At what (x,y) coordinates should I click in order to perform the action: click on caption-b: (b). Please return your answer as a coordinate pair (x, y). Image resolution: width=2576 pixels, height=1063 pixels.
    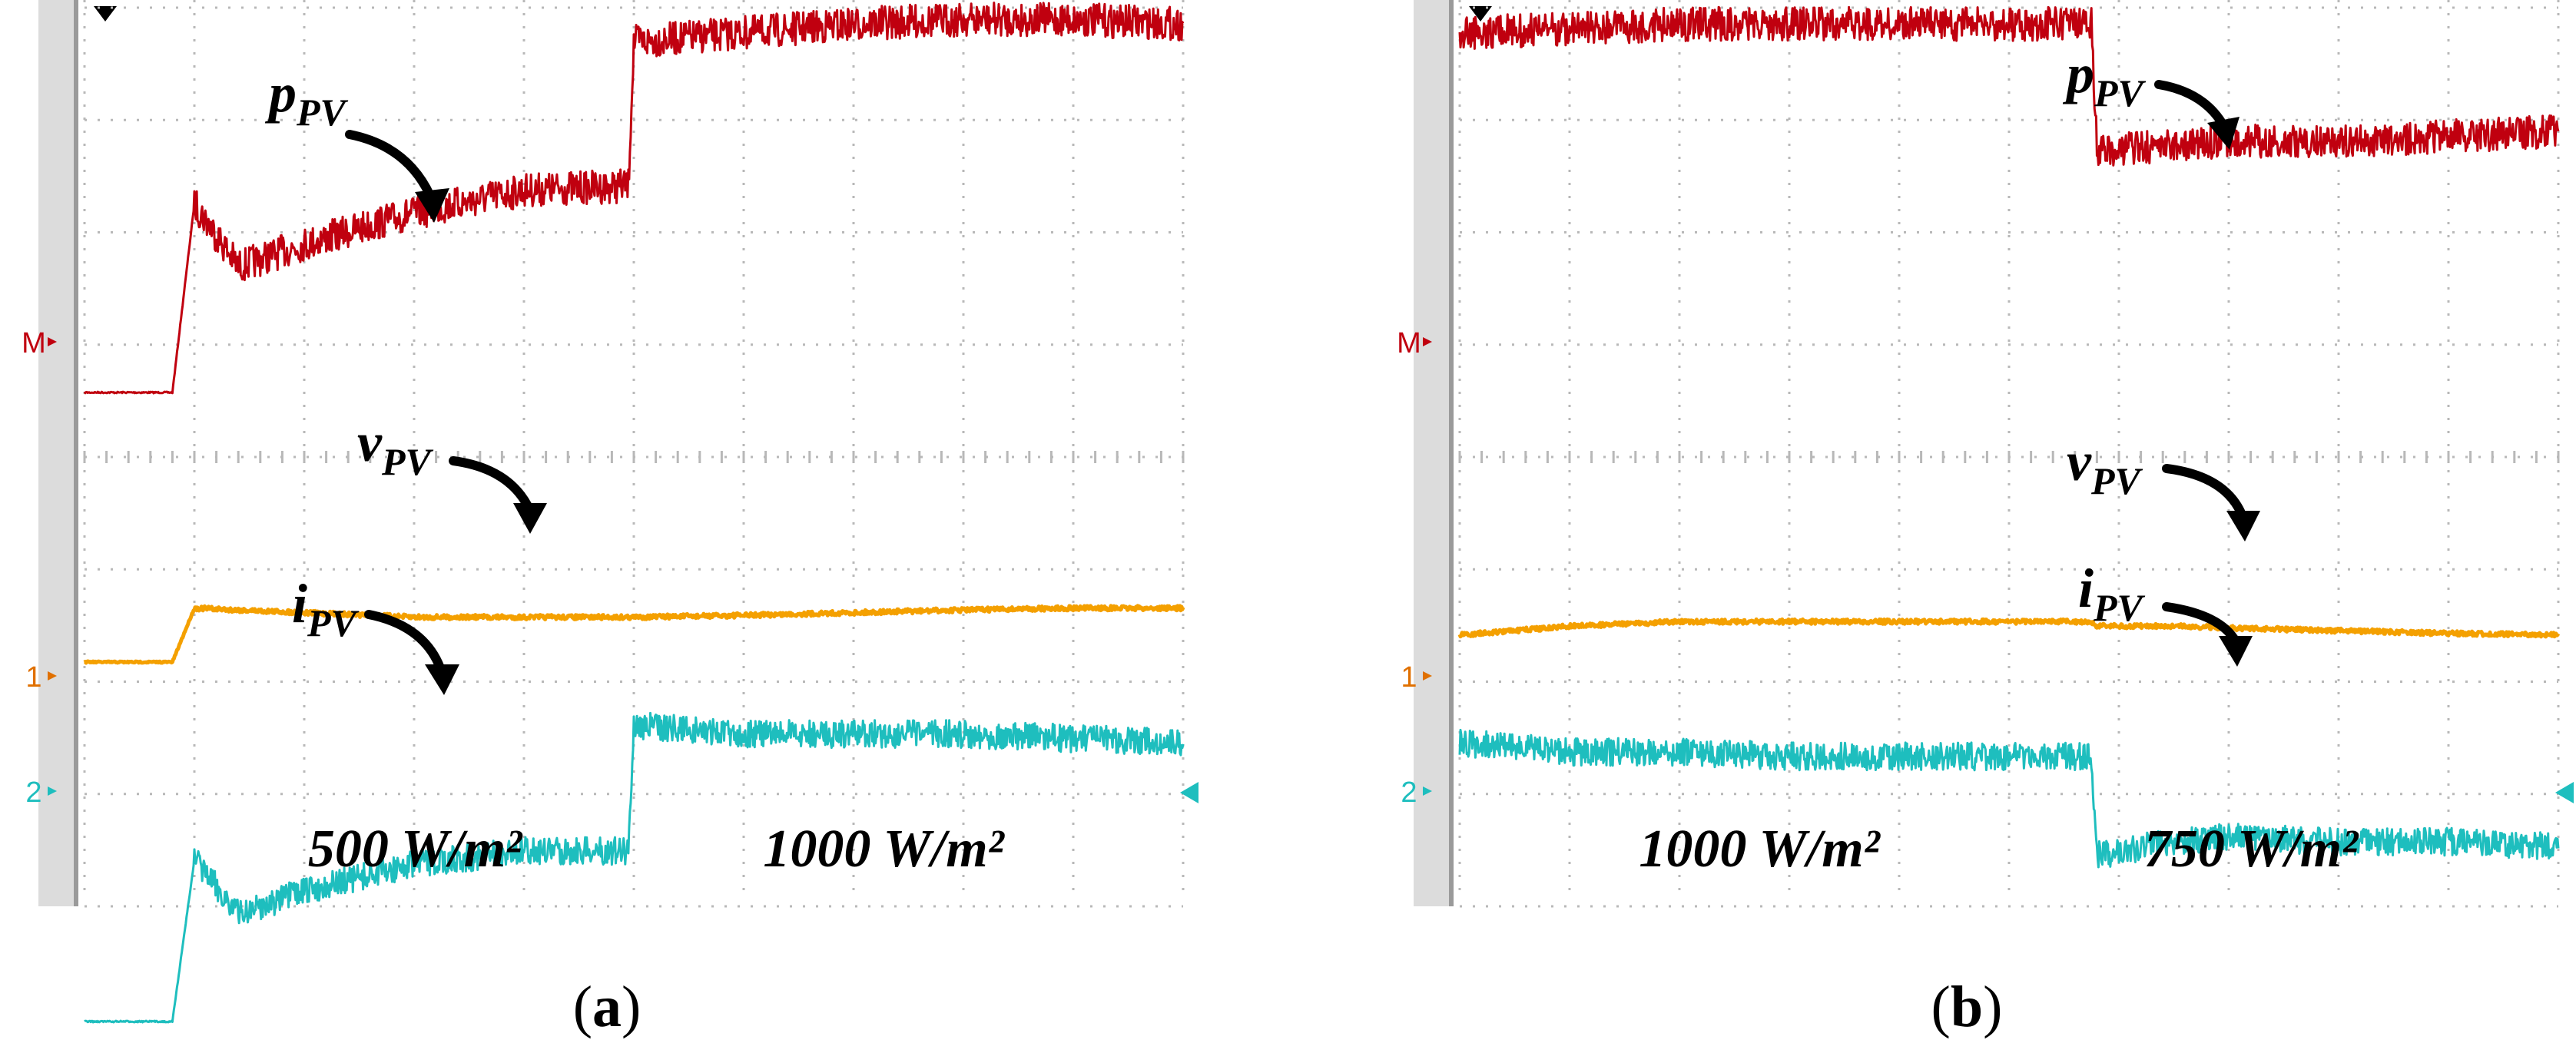
    Looking at the image, I should click on (1967, 1007).